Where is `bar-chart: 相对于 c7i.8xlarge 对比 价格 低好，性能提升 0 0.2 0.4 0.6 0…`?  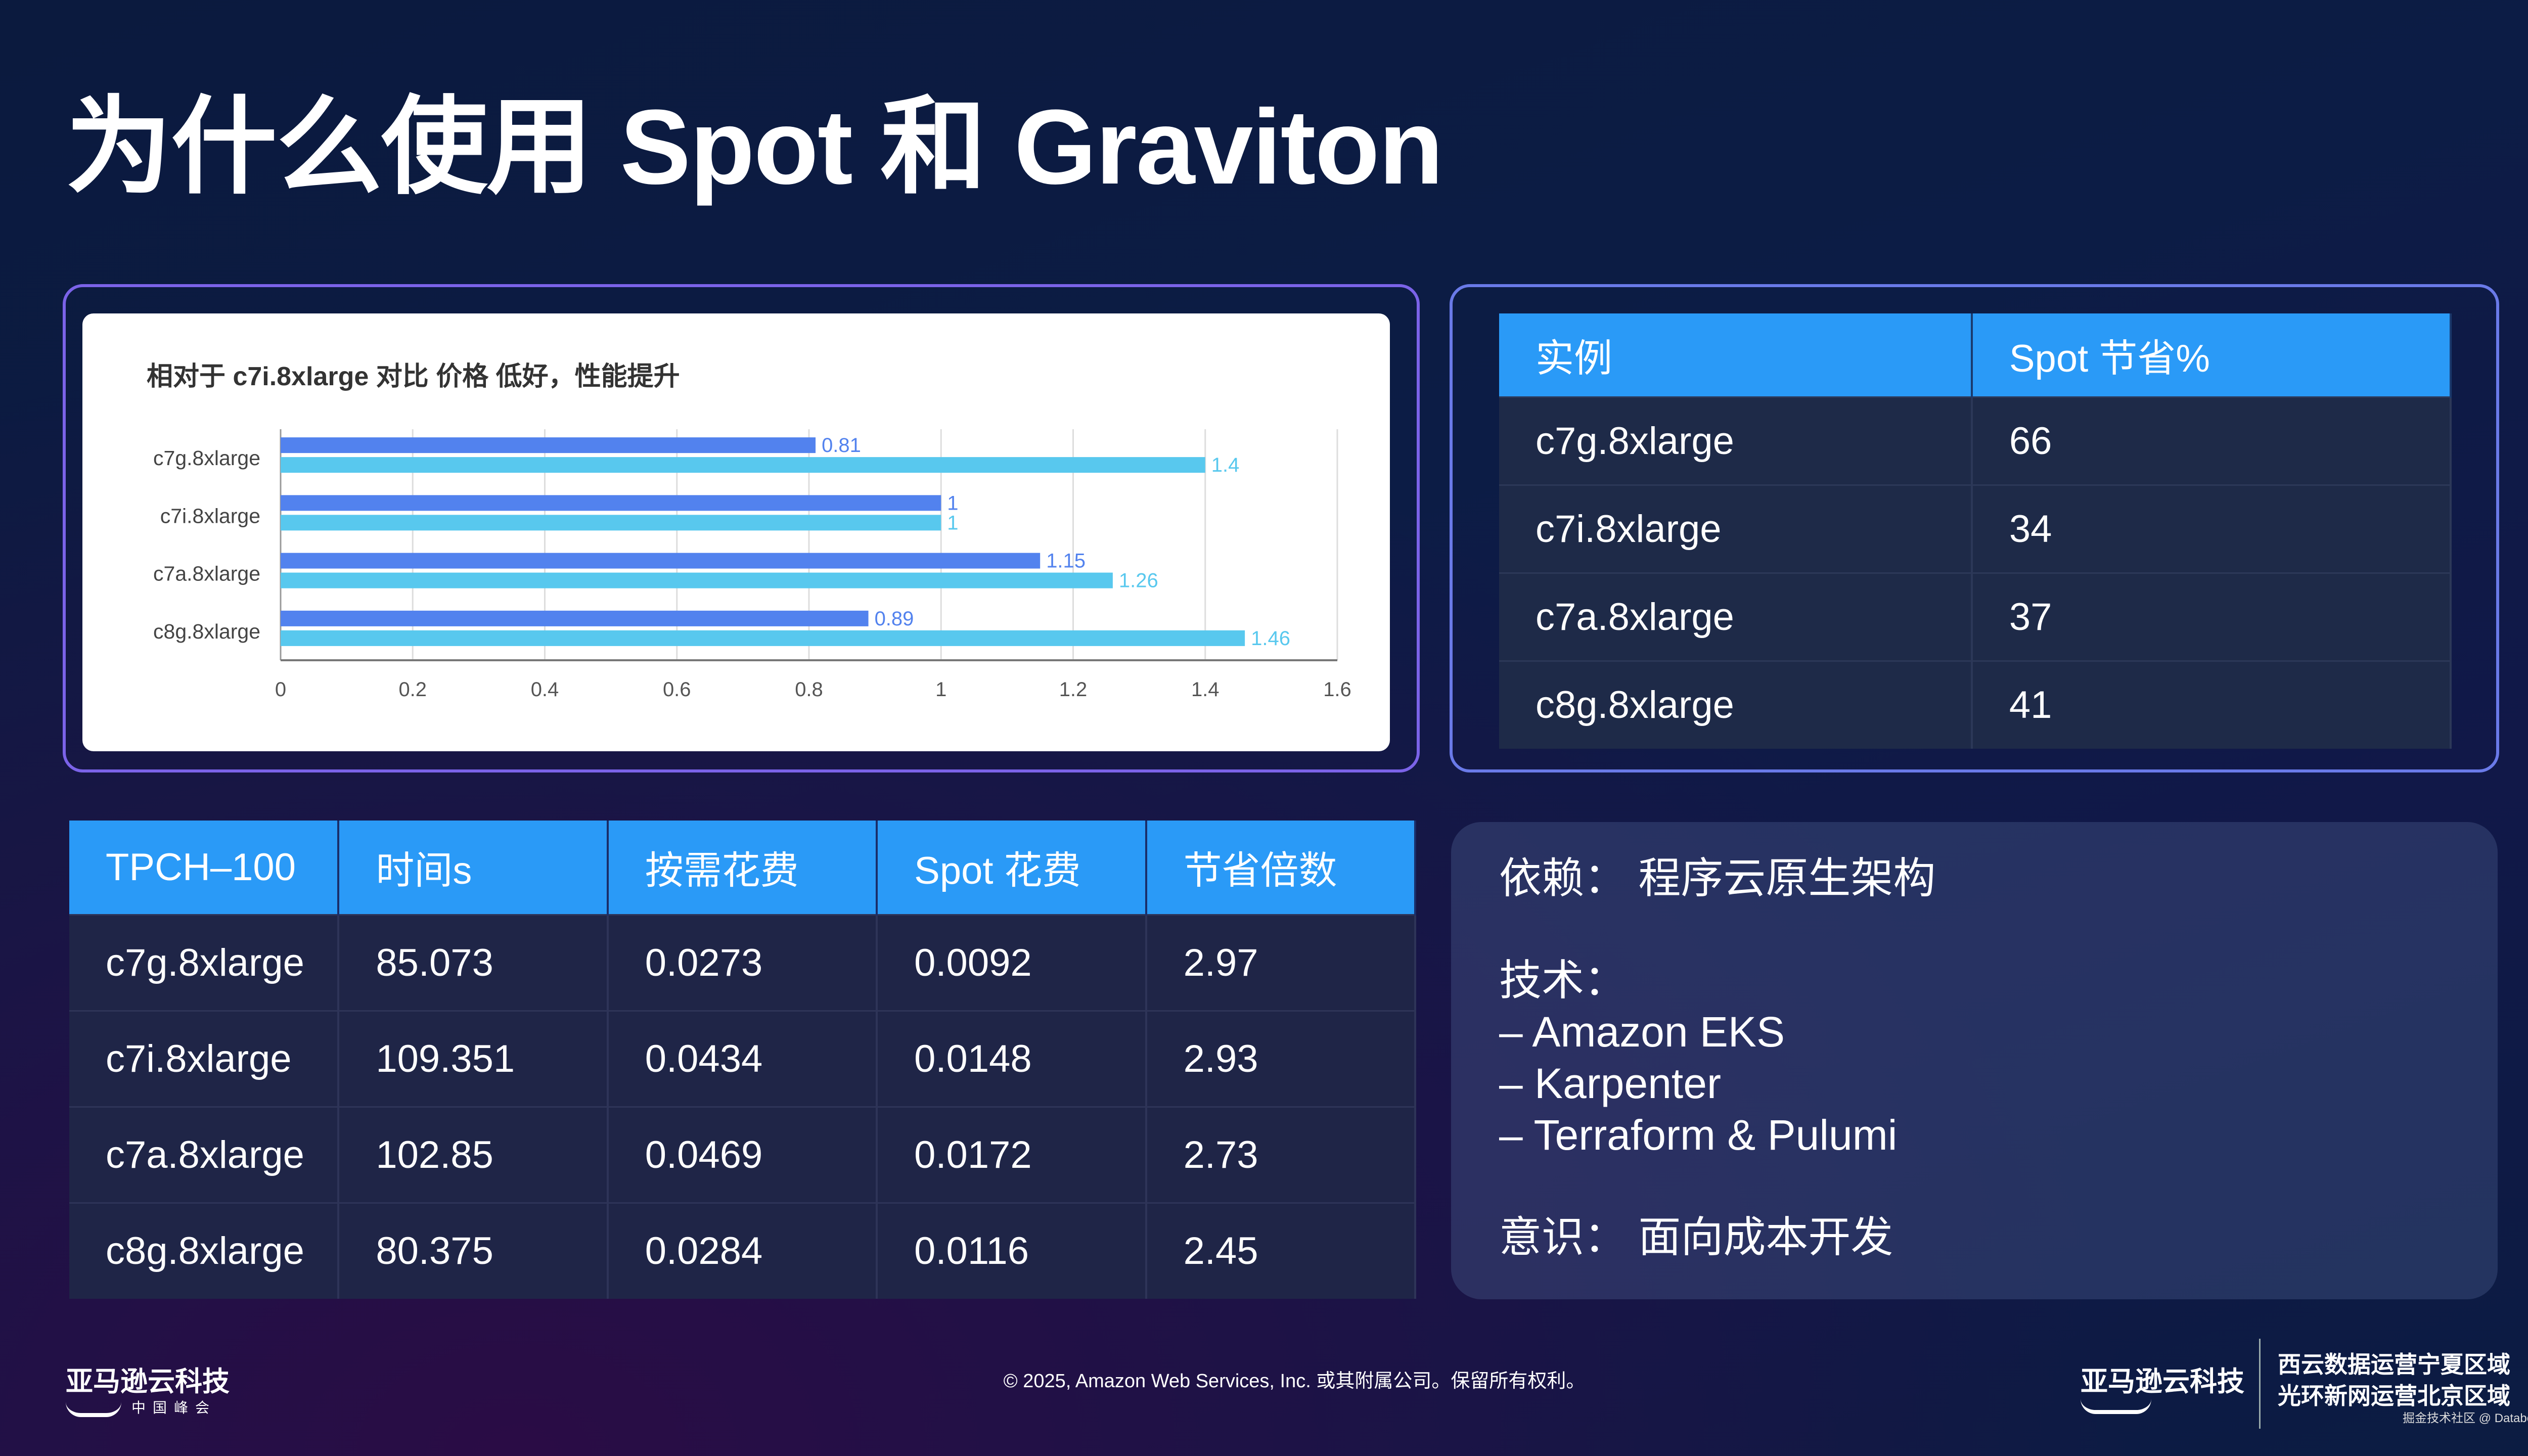
bar-chart: 相对于 c7i.8xlarge 对比 价格 低好，性能提升 0 0.2 0.4 0.6 0… is located at coordinates (749, 531).